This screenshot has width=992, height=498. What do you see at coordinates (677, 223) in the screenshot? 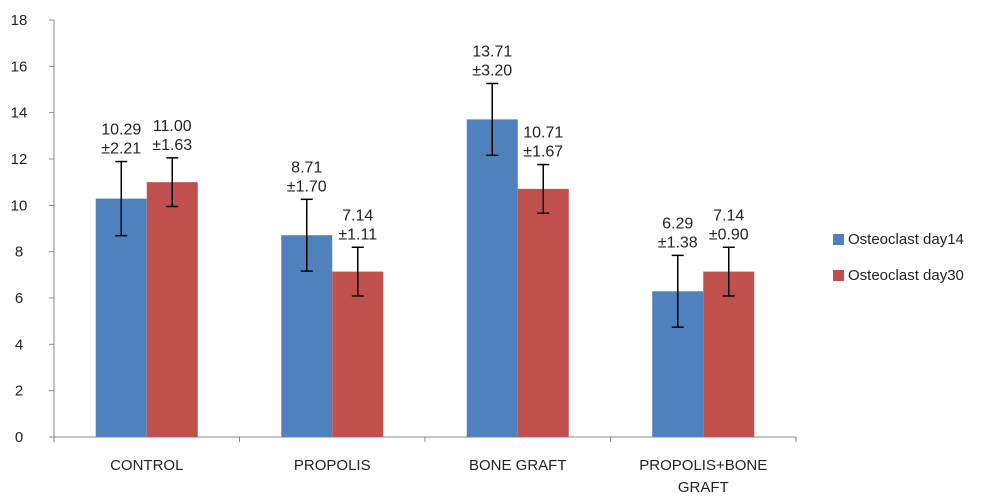
I see `data-label: 6.29` at bounding box center [677, 223].